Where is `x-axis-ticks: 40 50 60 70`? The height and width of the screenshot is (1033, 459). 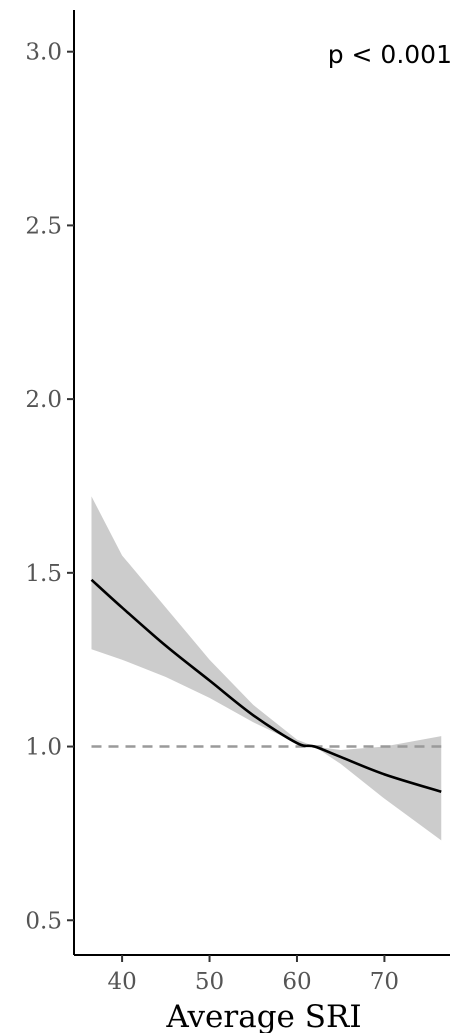 x-axis-ticks: 40 50 60 70 is located at coordinates (253, 975).